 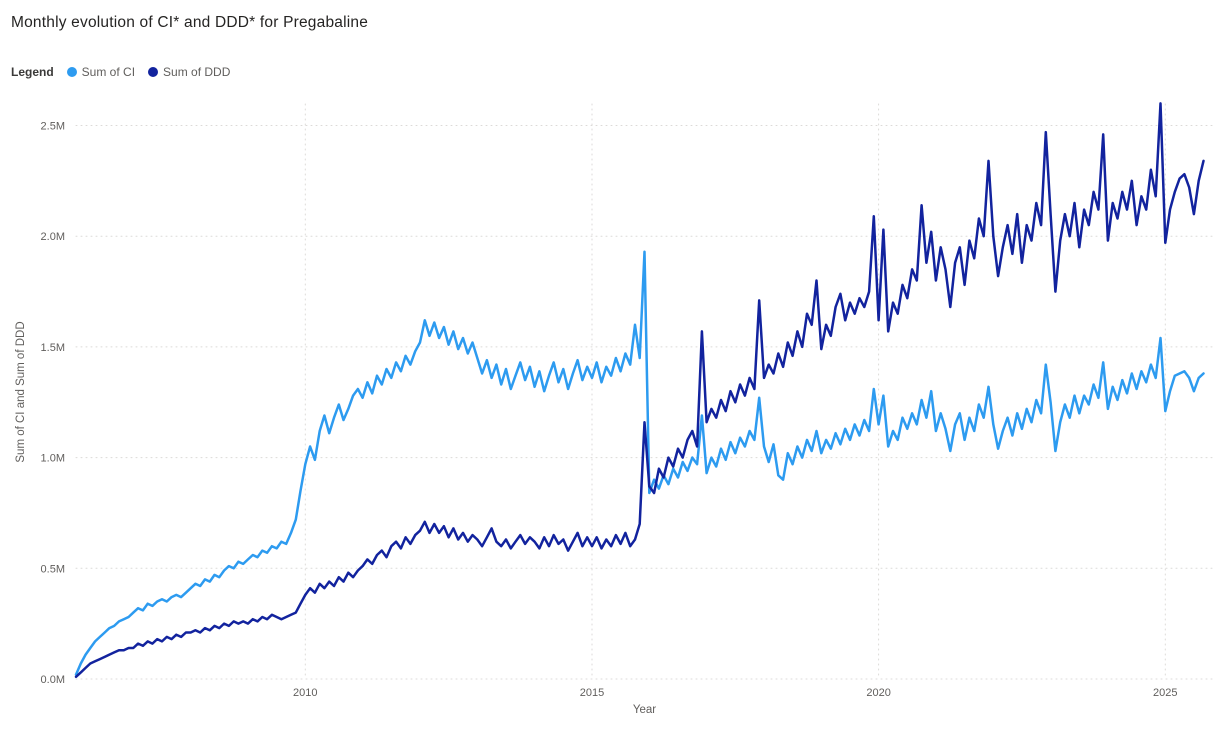 What do you see at coordinates (21, 392) in the screenshot?
I see `y-axis-title: Sum of CI and Sum of DDD` at bounding box center [21, 392].